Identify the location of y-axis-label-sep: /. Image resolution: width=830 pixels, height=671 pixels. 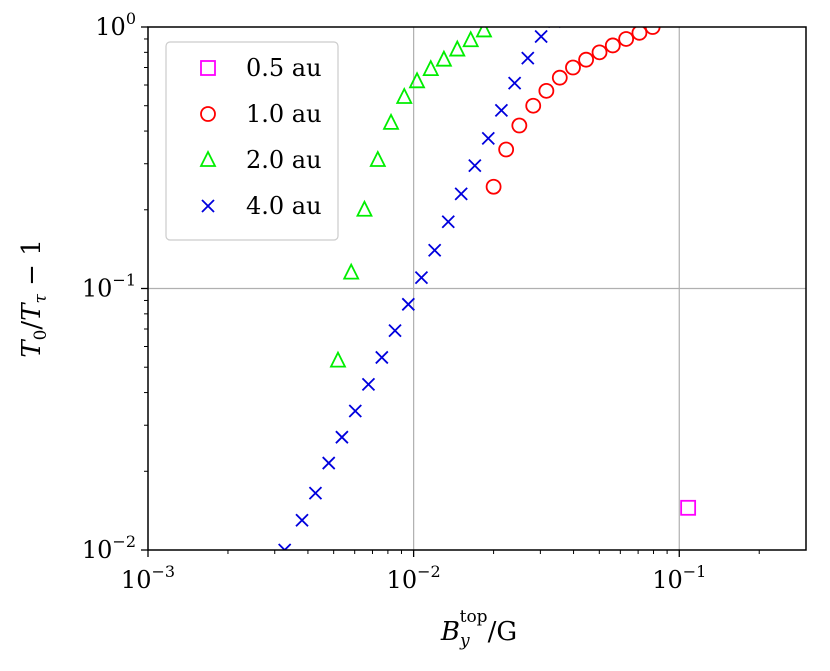
(32, 325).